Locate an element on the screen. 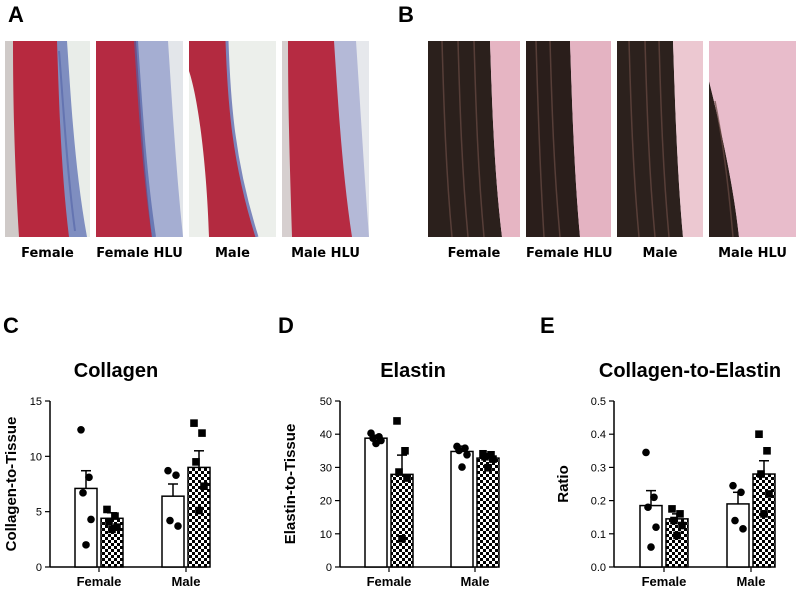 This screenshot has height=590, width=797. chart-c-xtick-label-1: Male is located at coordinates (186, 581).